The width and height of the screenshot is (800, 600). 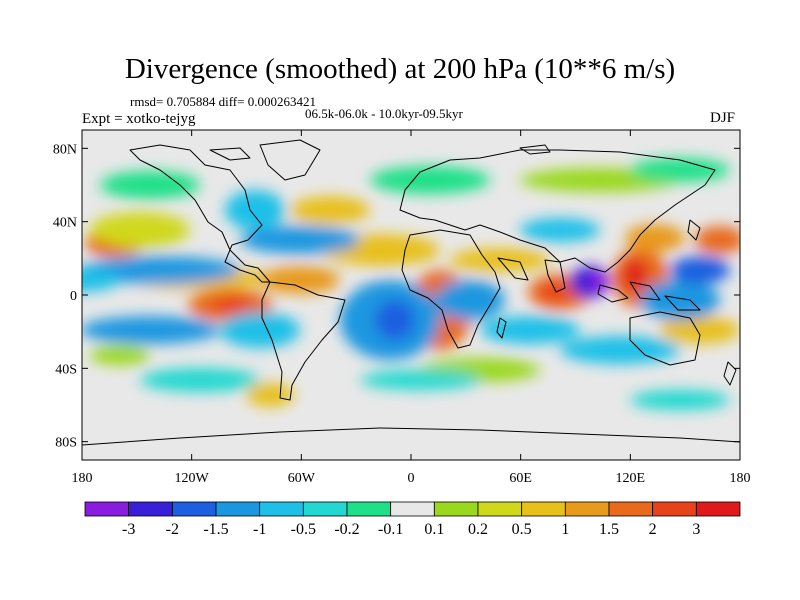 I want to click on season-label: DJF, so click(x=723, y=118).